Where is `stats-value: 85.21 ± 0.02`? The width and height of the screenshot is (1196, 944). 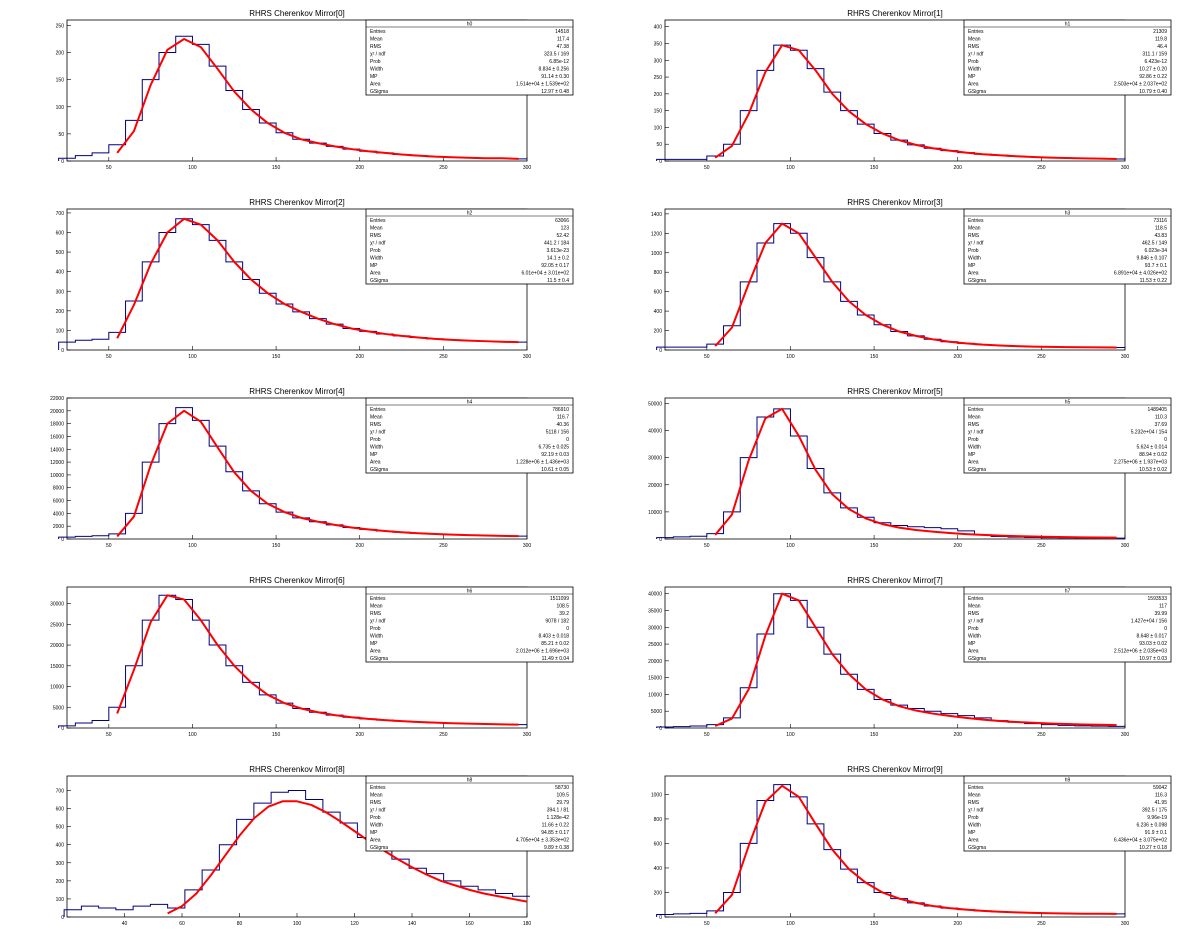
stats-value: 85.21 ± 0.02 is located at coordinates (555, 644).